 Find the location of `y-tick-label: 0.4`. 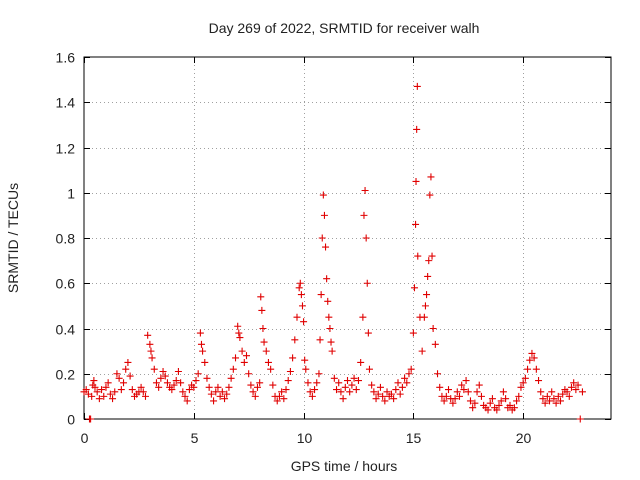

y-tick-label: 0.4 is located at coordinates (66, 330).